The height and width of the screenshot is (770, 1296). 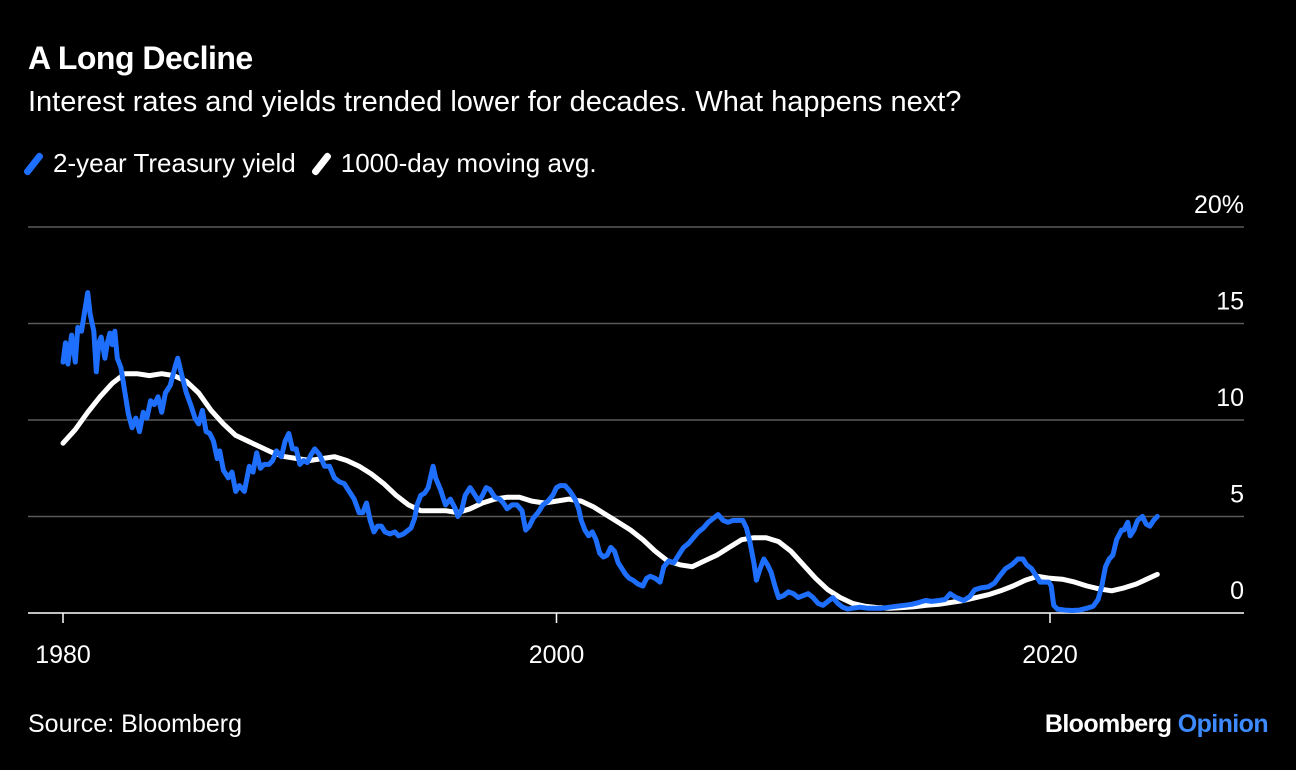 I want to click on chart-title: A Long Decline, so click(x=140, y=58).